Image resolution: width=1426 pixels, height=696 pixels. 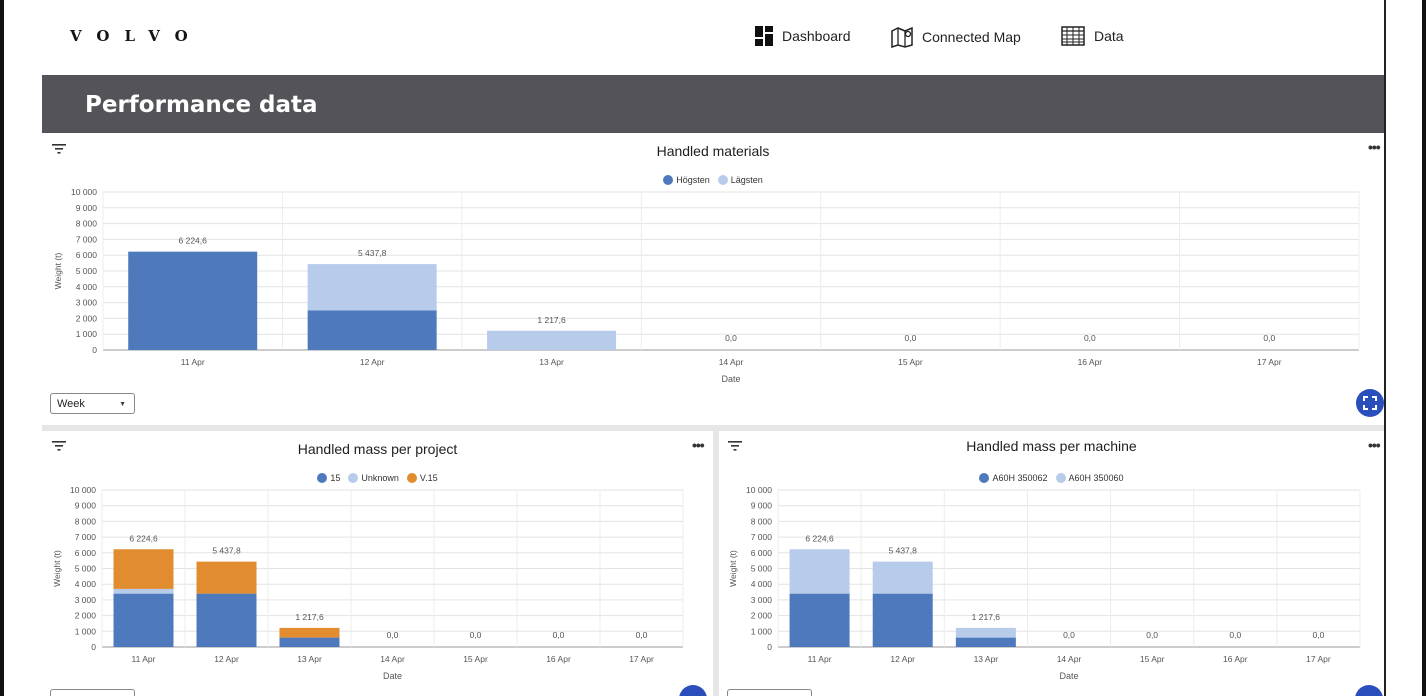 I want to click on x-tick-label: 13 Apr, so click(x=309, y=659).